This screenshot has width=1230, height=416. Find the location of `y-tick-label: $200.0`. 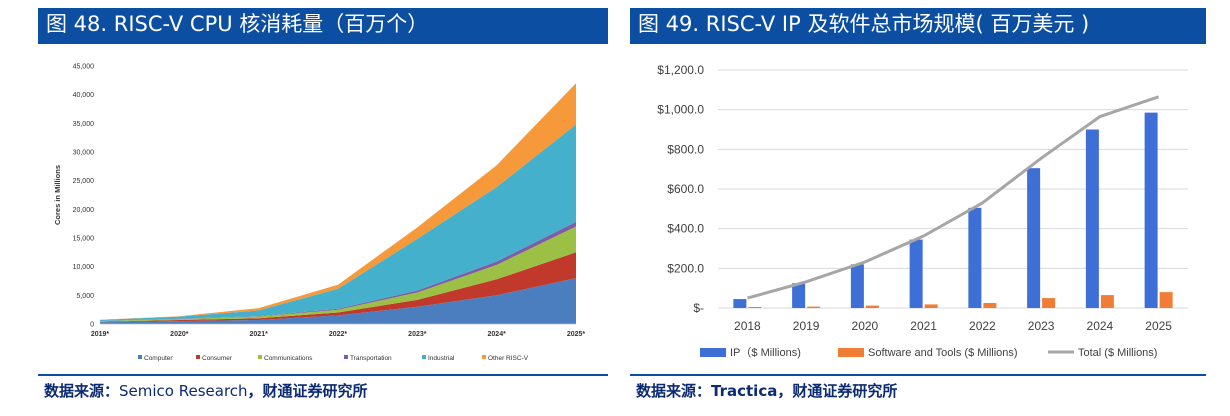

y-tick-label: $200.0 is located at coordinates (685, 268).